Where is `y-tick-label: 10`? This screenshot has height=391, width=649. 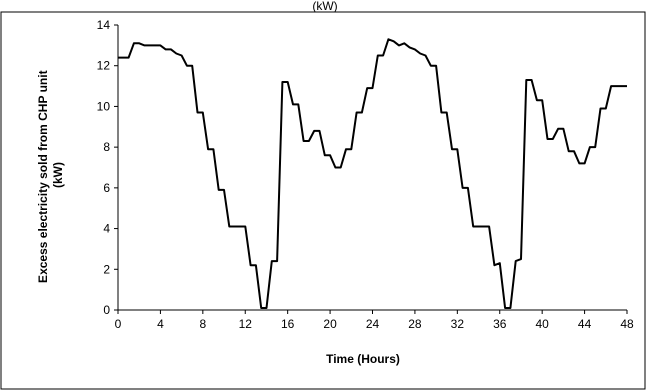
y-tick-label: 10 is located at coordinates (104, 106).